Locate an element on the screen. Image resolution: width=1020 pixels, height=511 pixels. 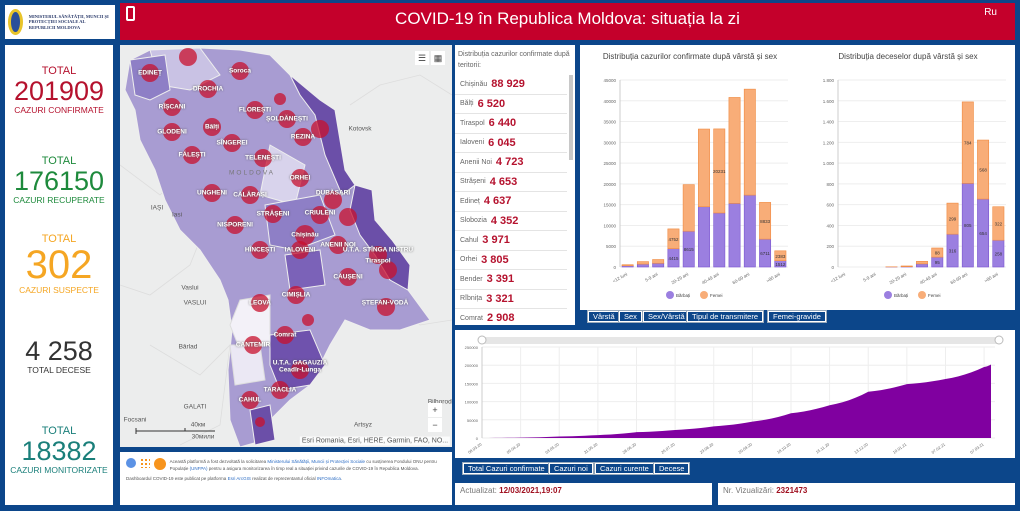
territory-item: Orhei 3 805 is located at coordinates (511, 260).